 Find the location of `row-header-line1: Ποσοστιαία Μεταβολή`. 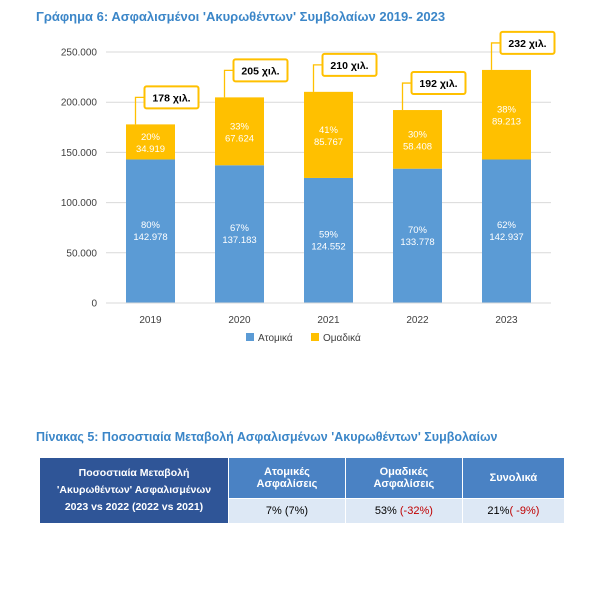

row-header-line1: Ποσοστιαία Μεταβολή is located at coordinates (134, 473).